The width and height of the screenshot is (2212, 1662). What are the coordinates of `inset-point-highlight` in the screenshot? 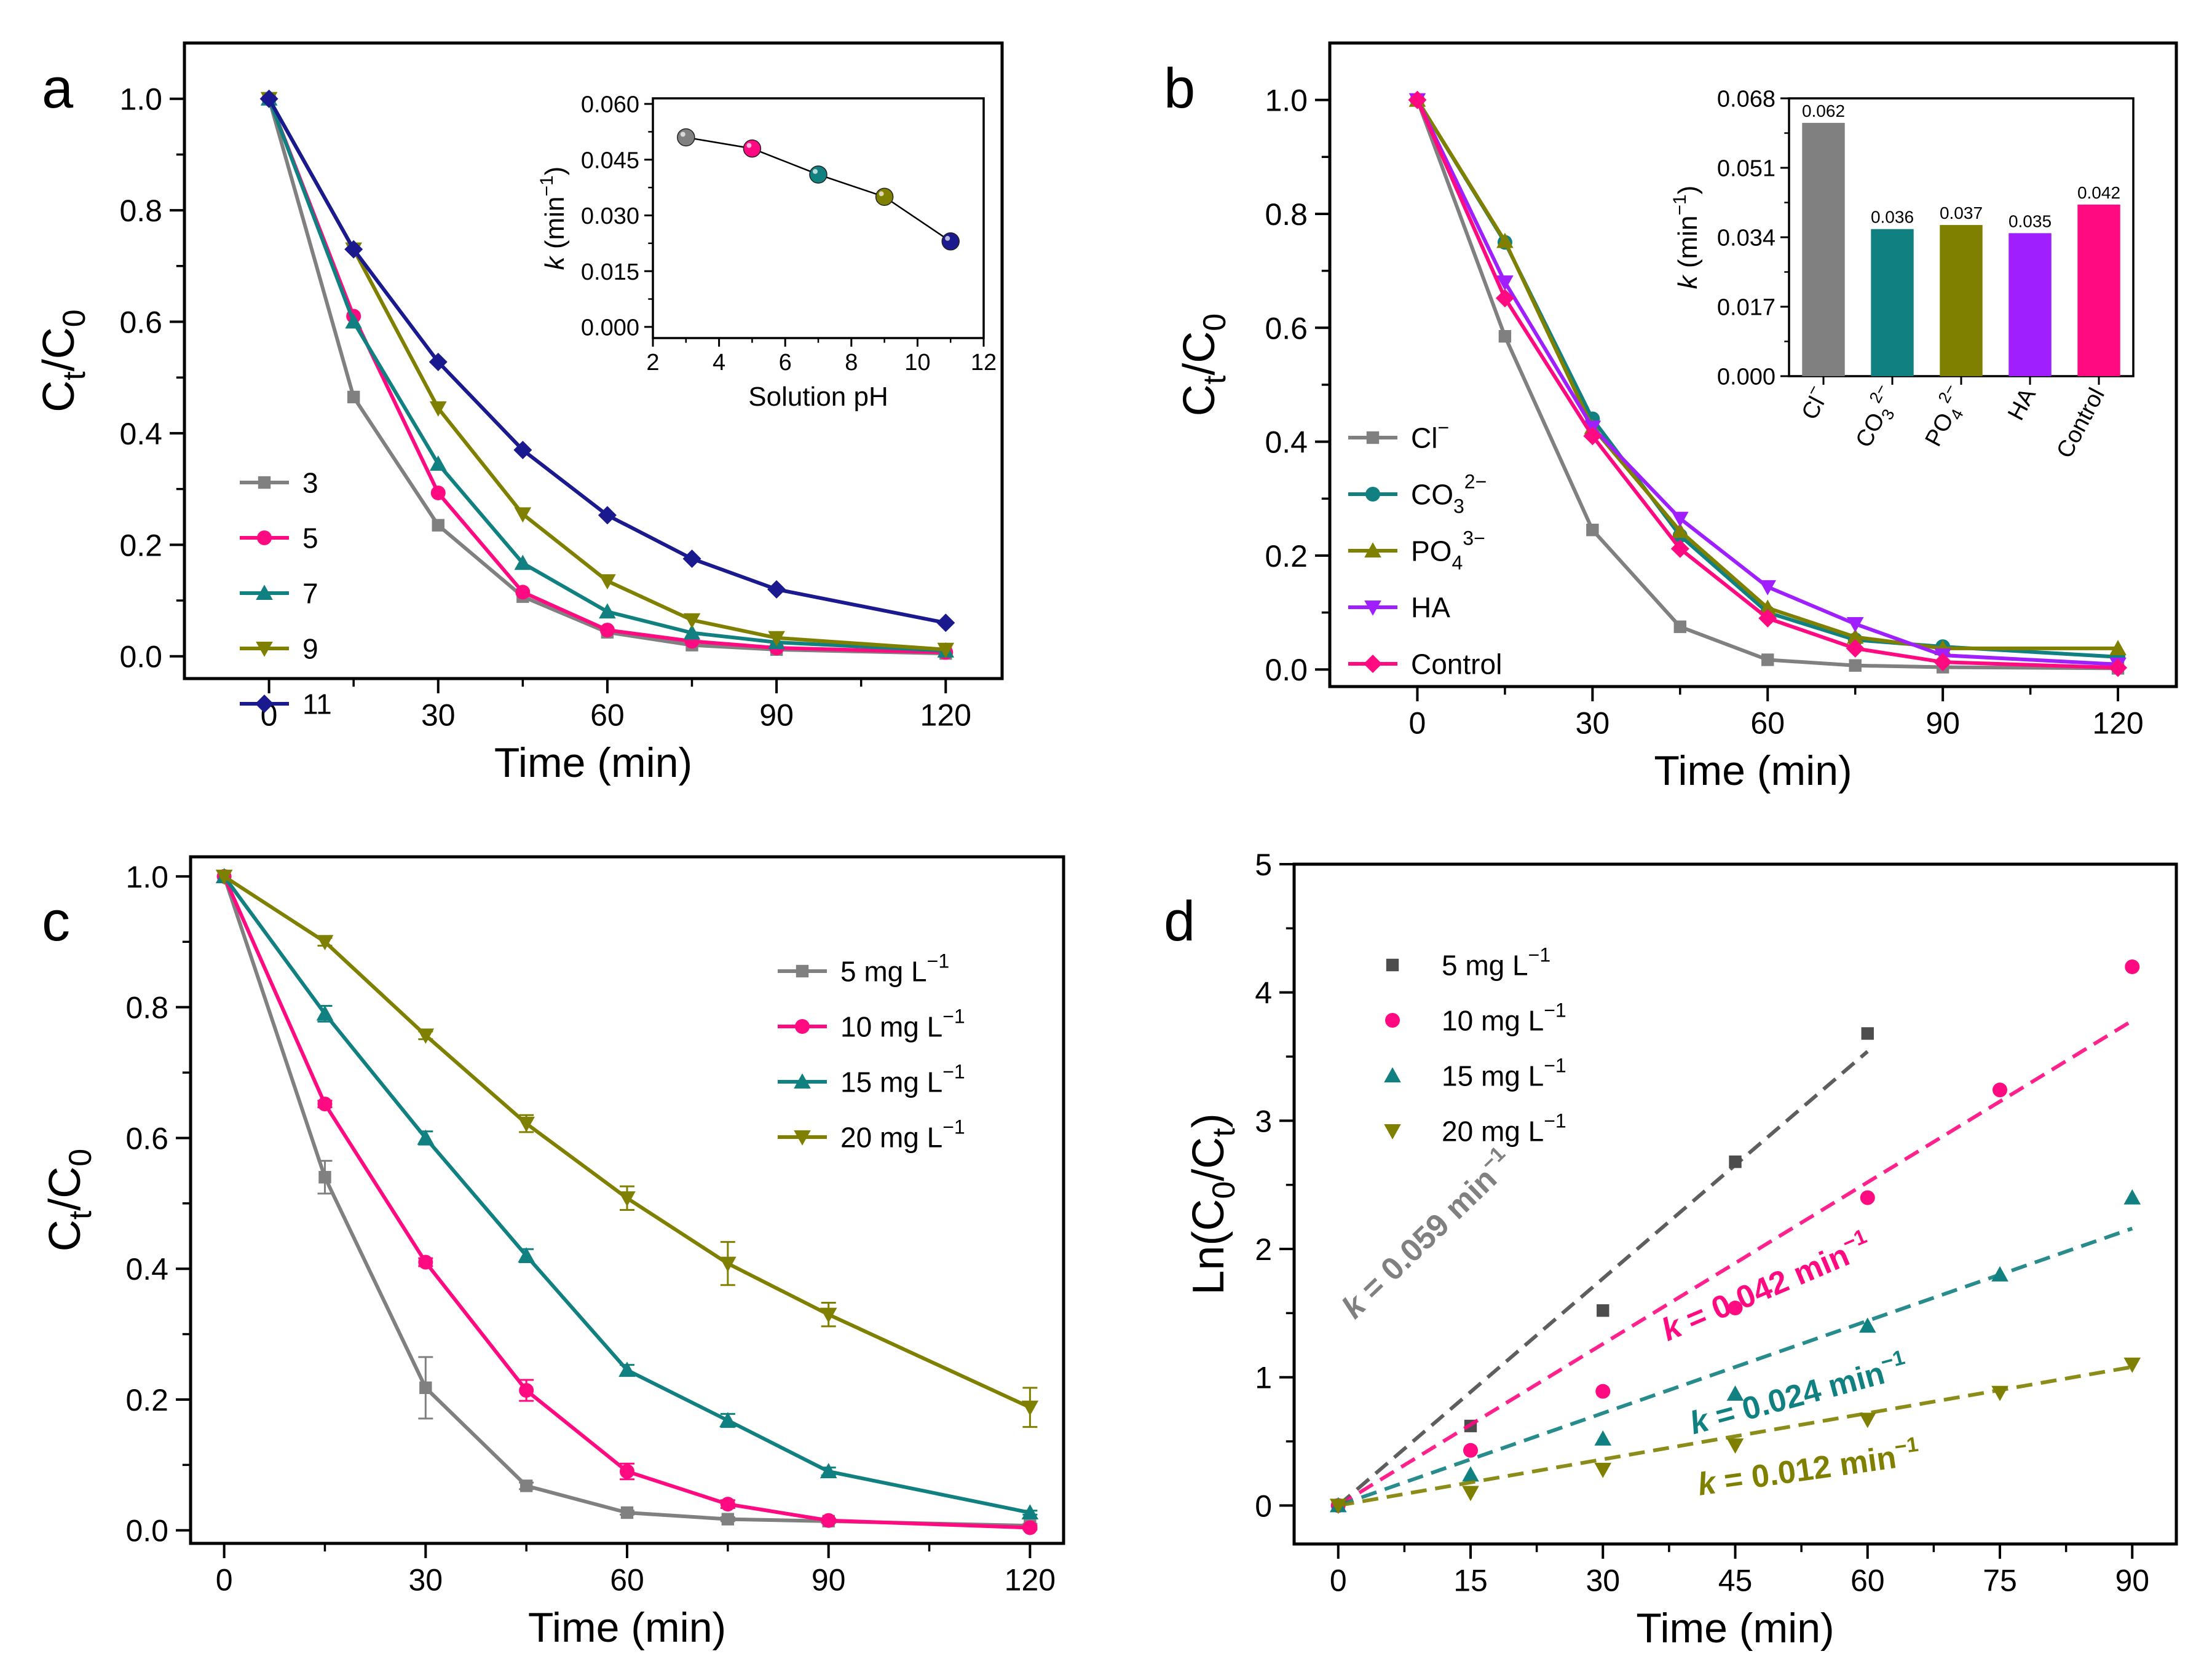 It's located at (882, 194).